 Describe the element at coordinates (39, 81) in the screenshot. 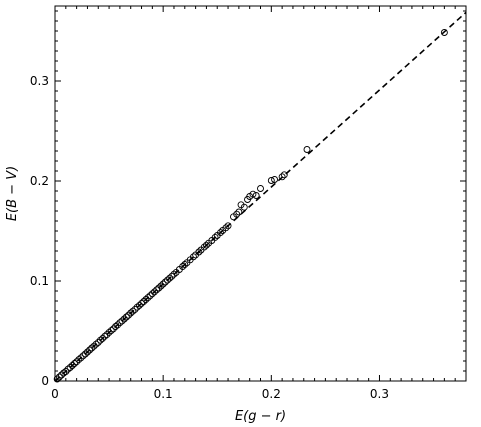

I see `y-tick-label: 0.3` at that location.